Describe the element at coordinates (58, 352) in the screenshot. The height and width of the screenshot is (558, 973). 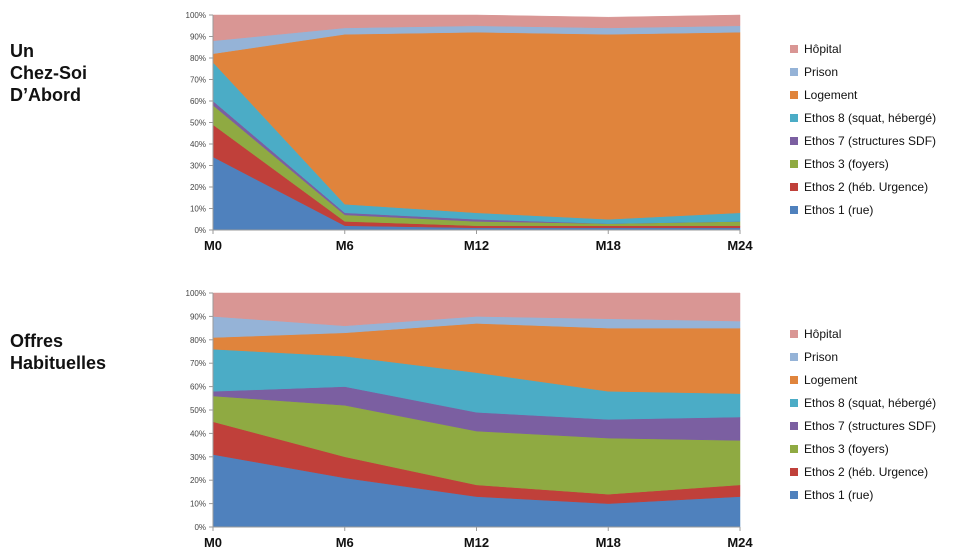
I see `chart-2-group-label: Offres Habituelles` at that location.